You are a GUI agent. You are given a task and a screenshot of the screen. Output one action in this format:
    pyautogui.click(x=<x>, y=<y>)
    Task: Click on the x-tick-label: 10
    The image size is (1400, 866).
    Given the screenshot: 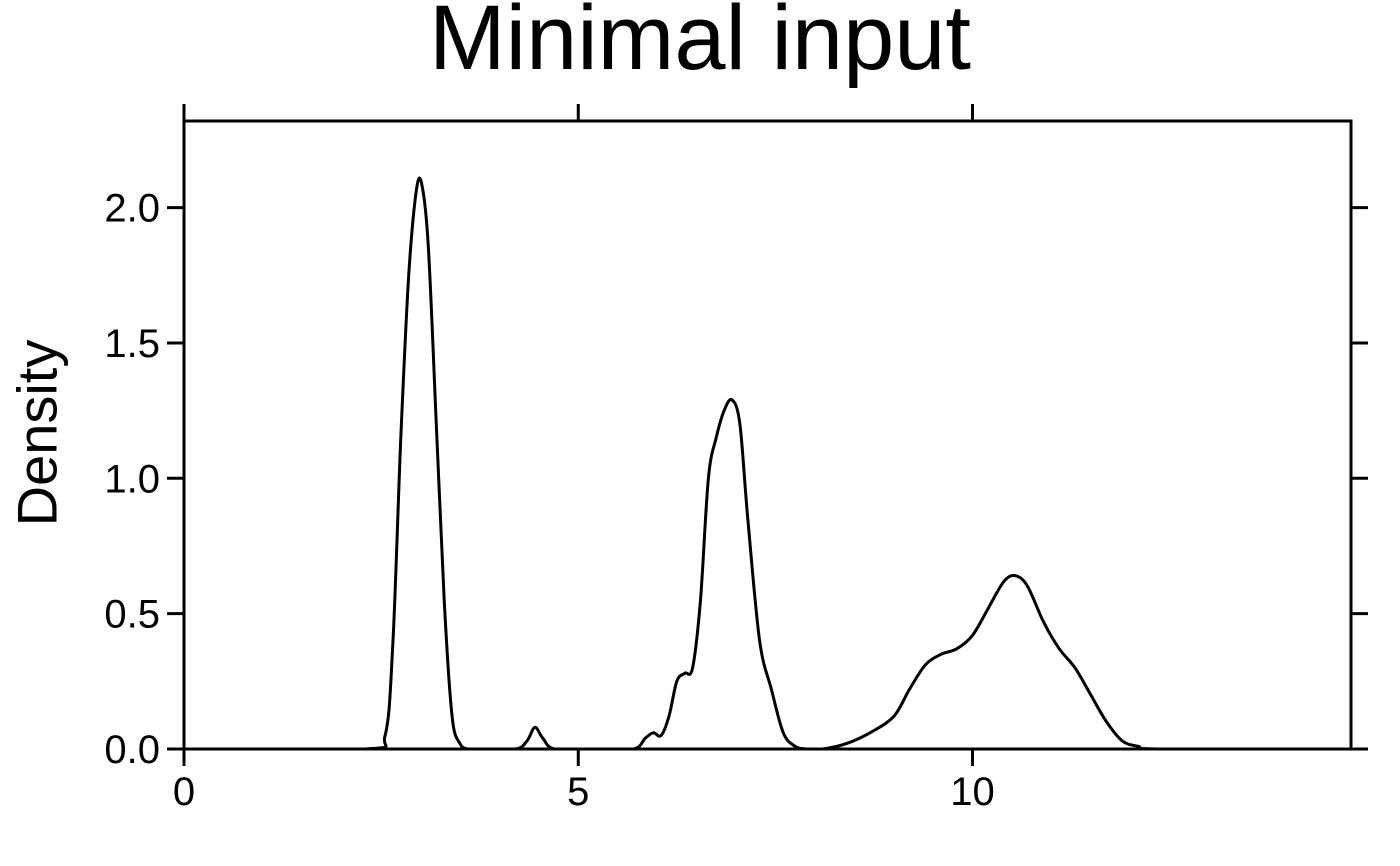 What is the action you would take?
    pyautogui.click(x=972, y=792)
    